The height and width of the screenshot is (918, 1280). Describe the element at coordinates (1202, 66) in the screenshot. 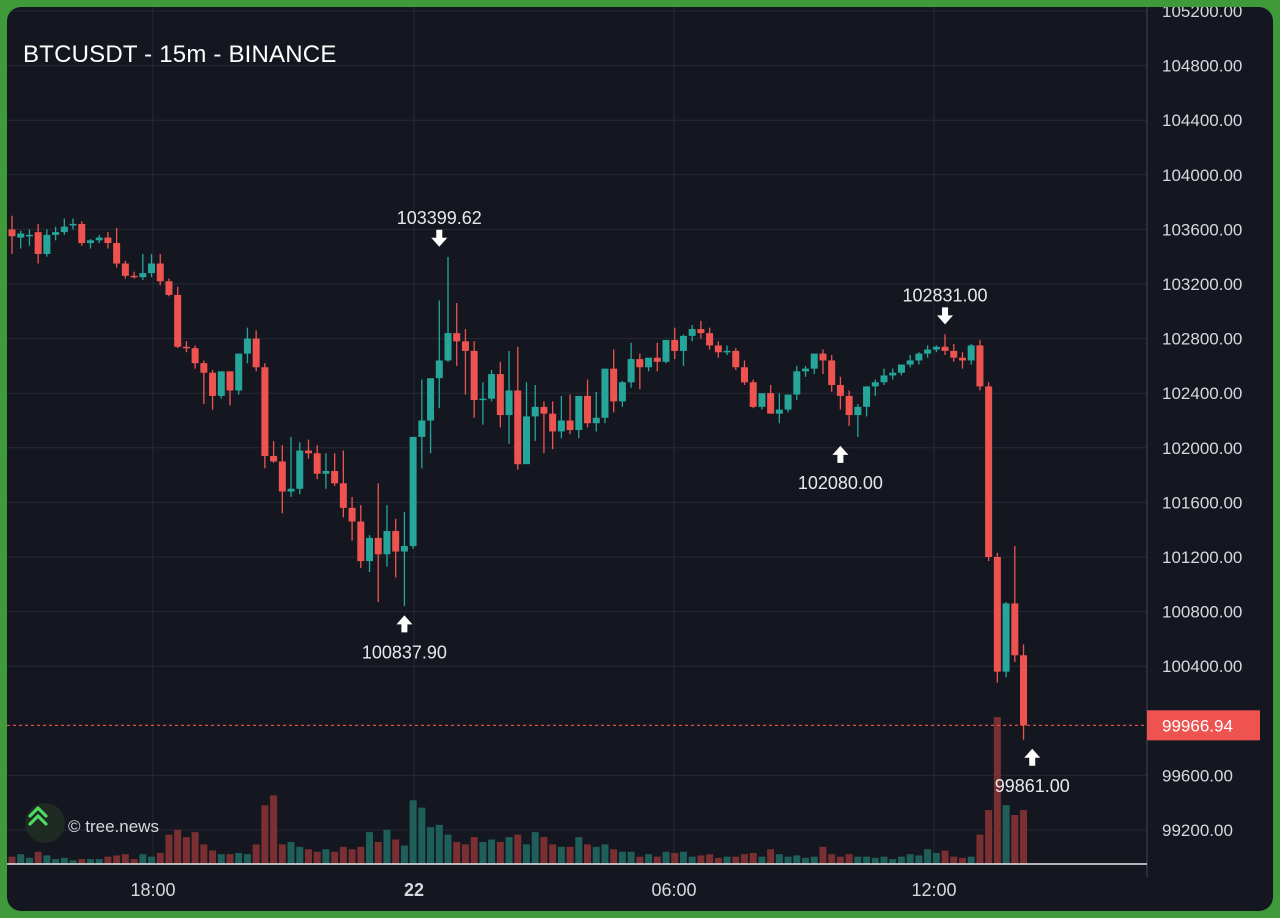

I see `price-tick-label: 104800.00` at that location.